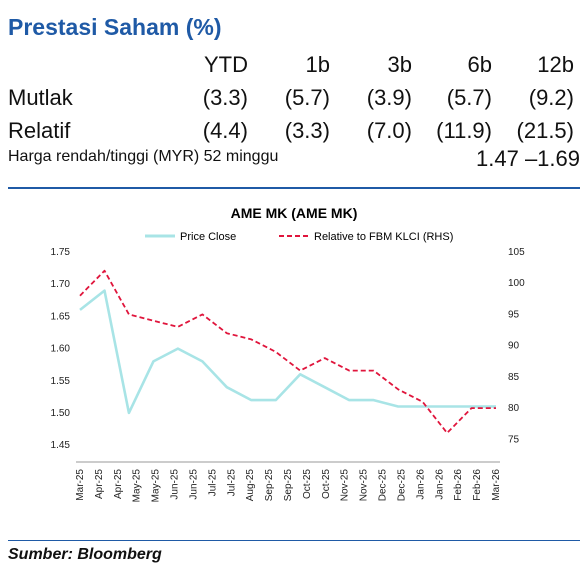  I want to click on cell: (4.4), so click(225, 130).